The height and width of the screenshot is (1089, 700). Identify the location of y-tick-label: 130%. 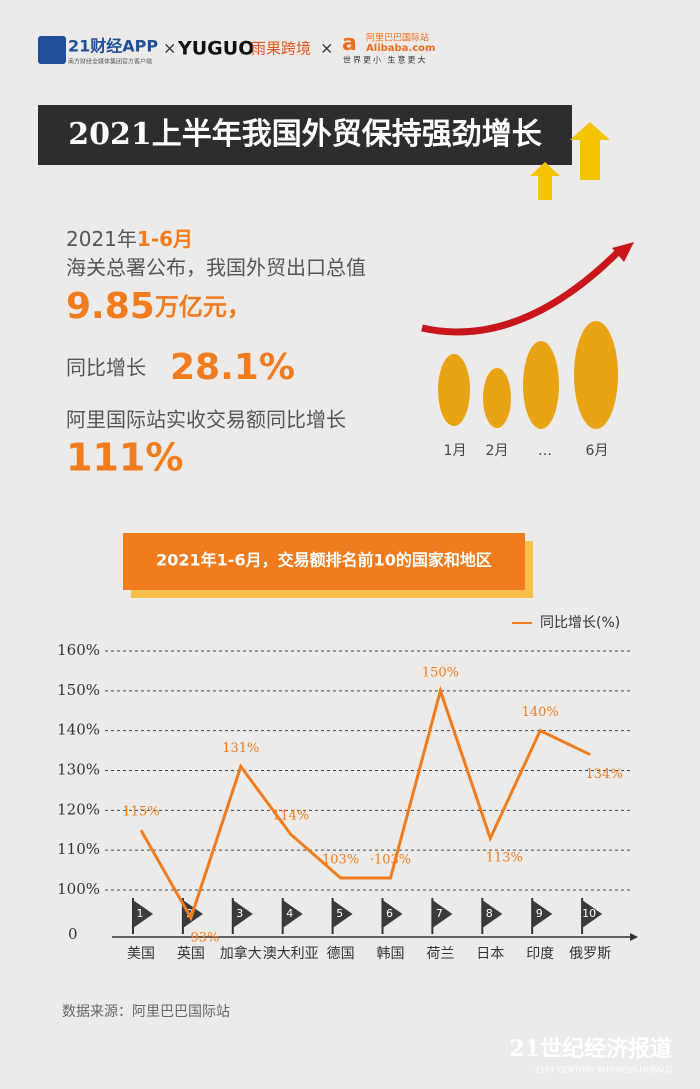
(78, 769).